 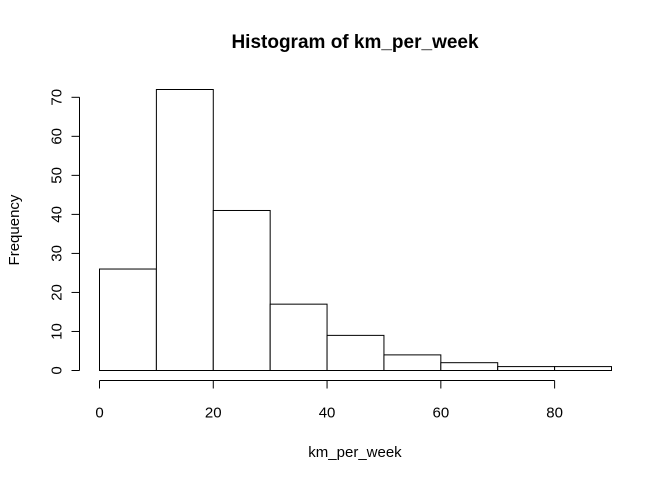 What do you see at coordinates (57, 97) in the screenshot?
I see `y-tick-label-70: 70` at bounding box center [57, 97].